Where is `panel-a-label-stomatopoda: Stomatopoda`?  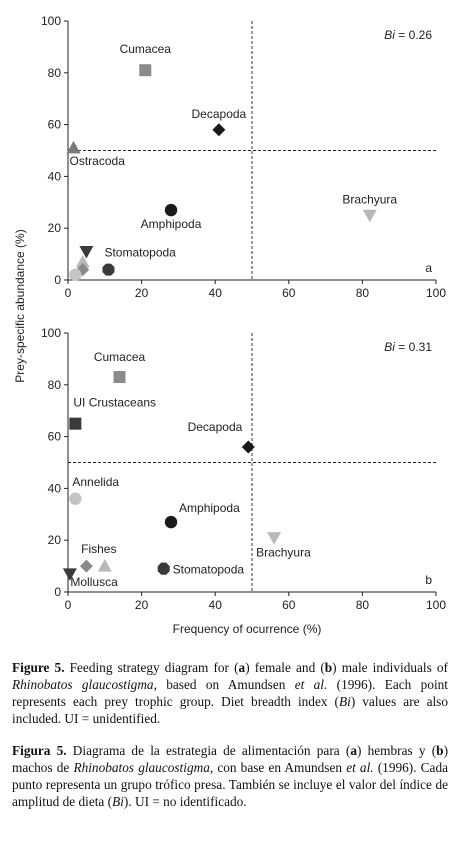
panel-a-label-stomatopoda: Stomatopoda is located at coordinates (140, 253).